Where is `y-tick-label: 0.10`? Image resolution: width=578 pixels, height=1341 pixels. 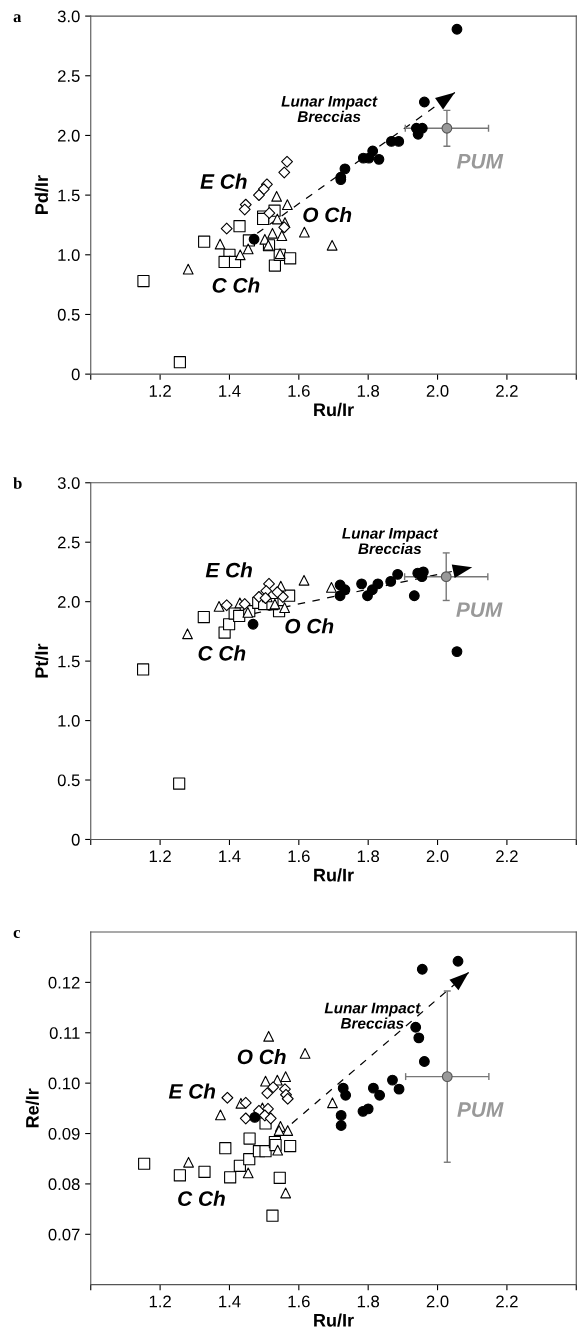
y-tick-label: 0.10 is located at coordinates (64, 1083).